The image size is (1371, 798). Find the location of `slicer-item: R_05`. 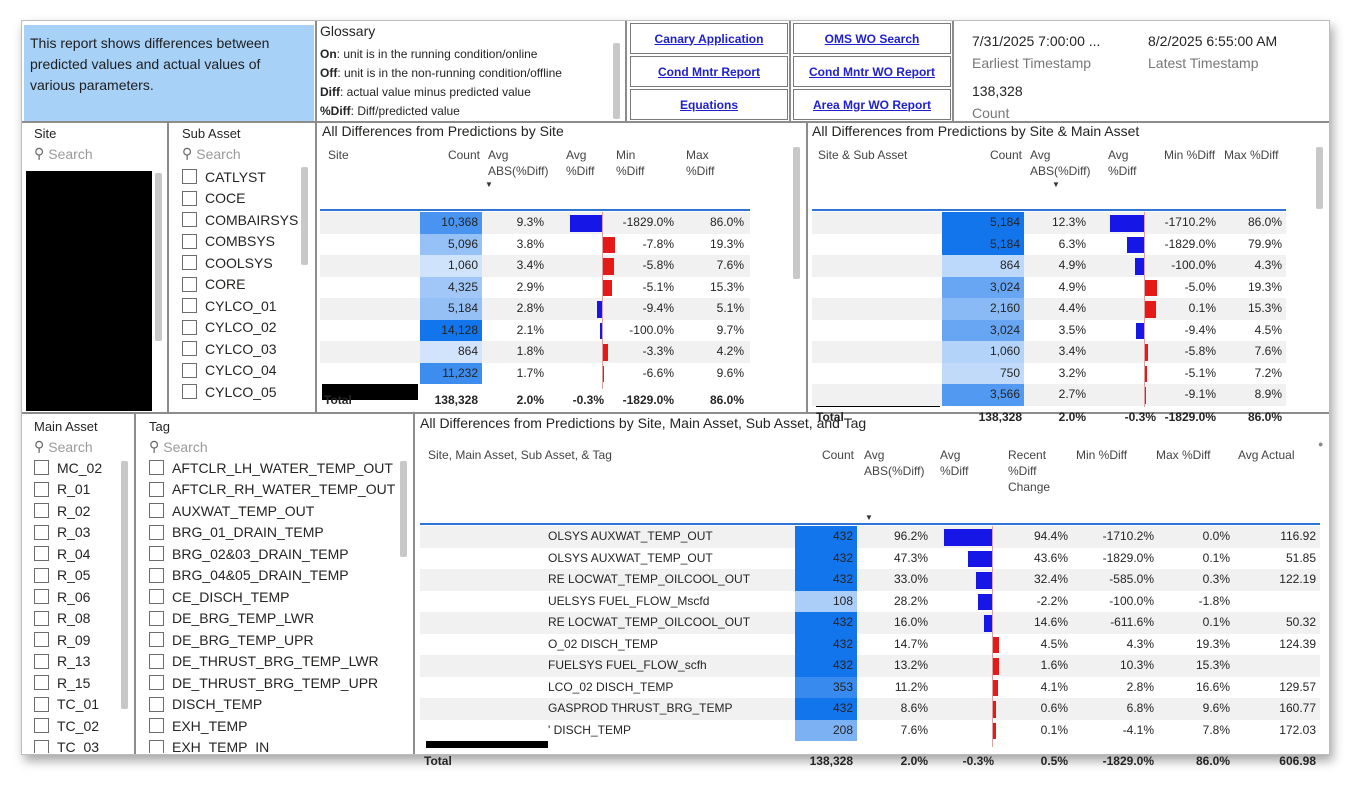

slicer-item: R_05 is located at coordinates (83, 576).